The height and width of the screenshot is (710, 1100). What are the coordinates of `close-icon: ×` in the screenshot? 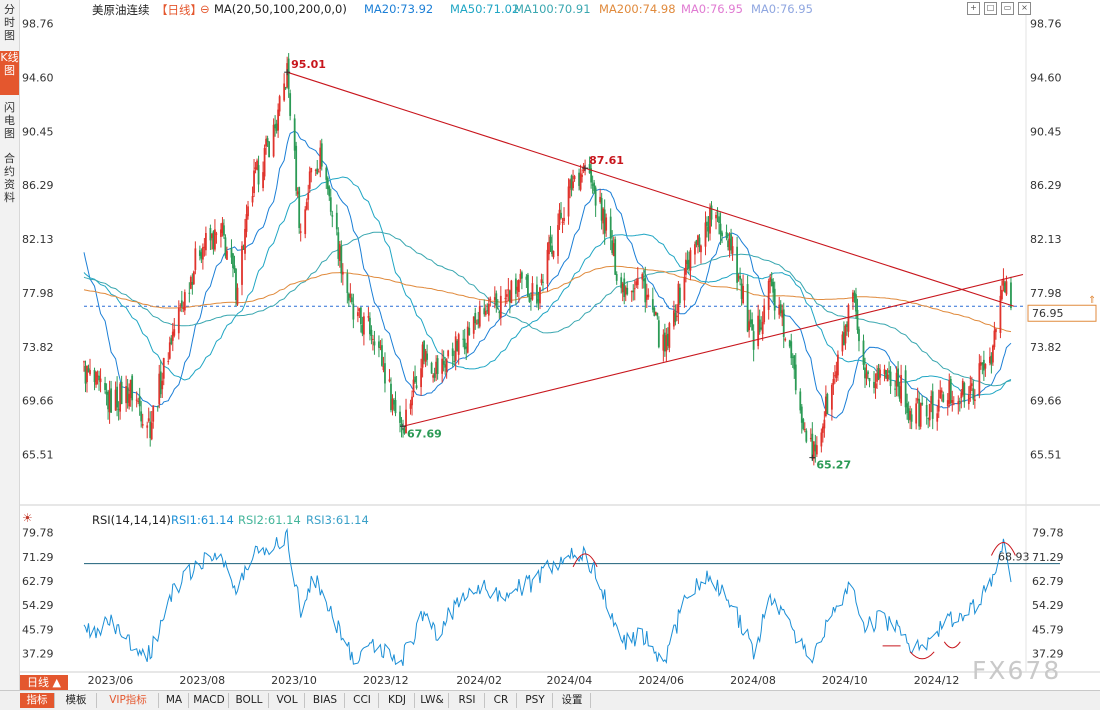 It's located at (1024, 8).